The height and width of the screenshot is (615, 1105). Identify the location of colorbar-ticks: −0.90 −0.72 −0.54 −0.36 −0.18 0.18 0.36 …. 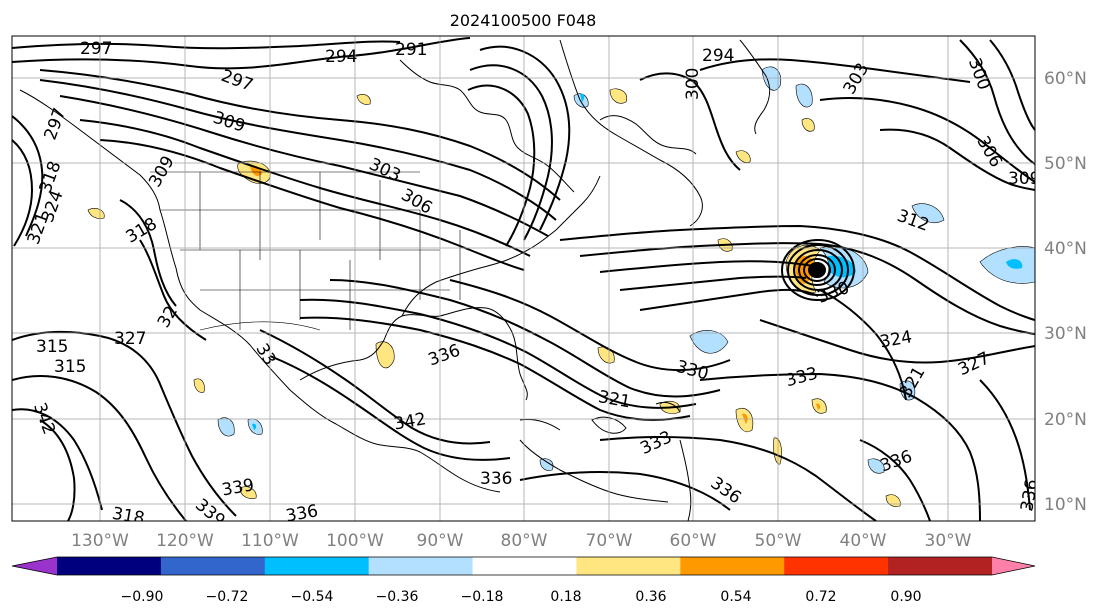
(521, 597).